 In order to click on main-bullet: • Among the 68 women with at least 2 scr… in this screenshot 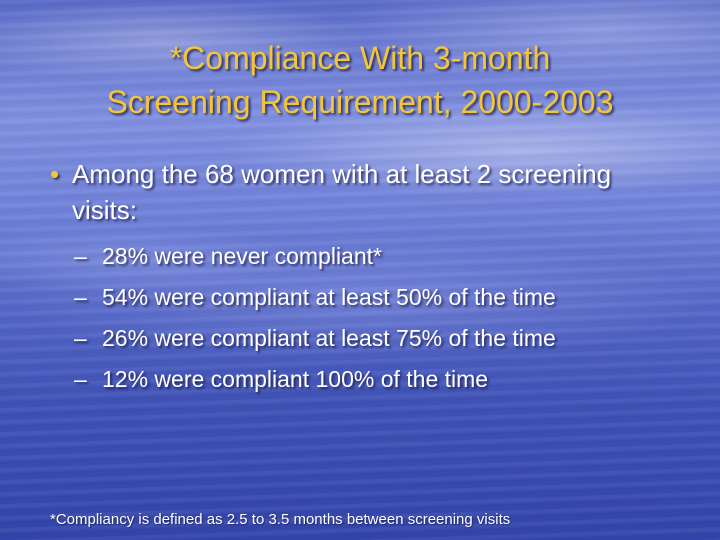, I will do `click(360, 192)`.